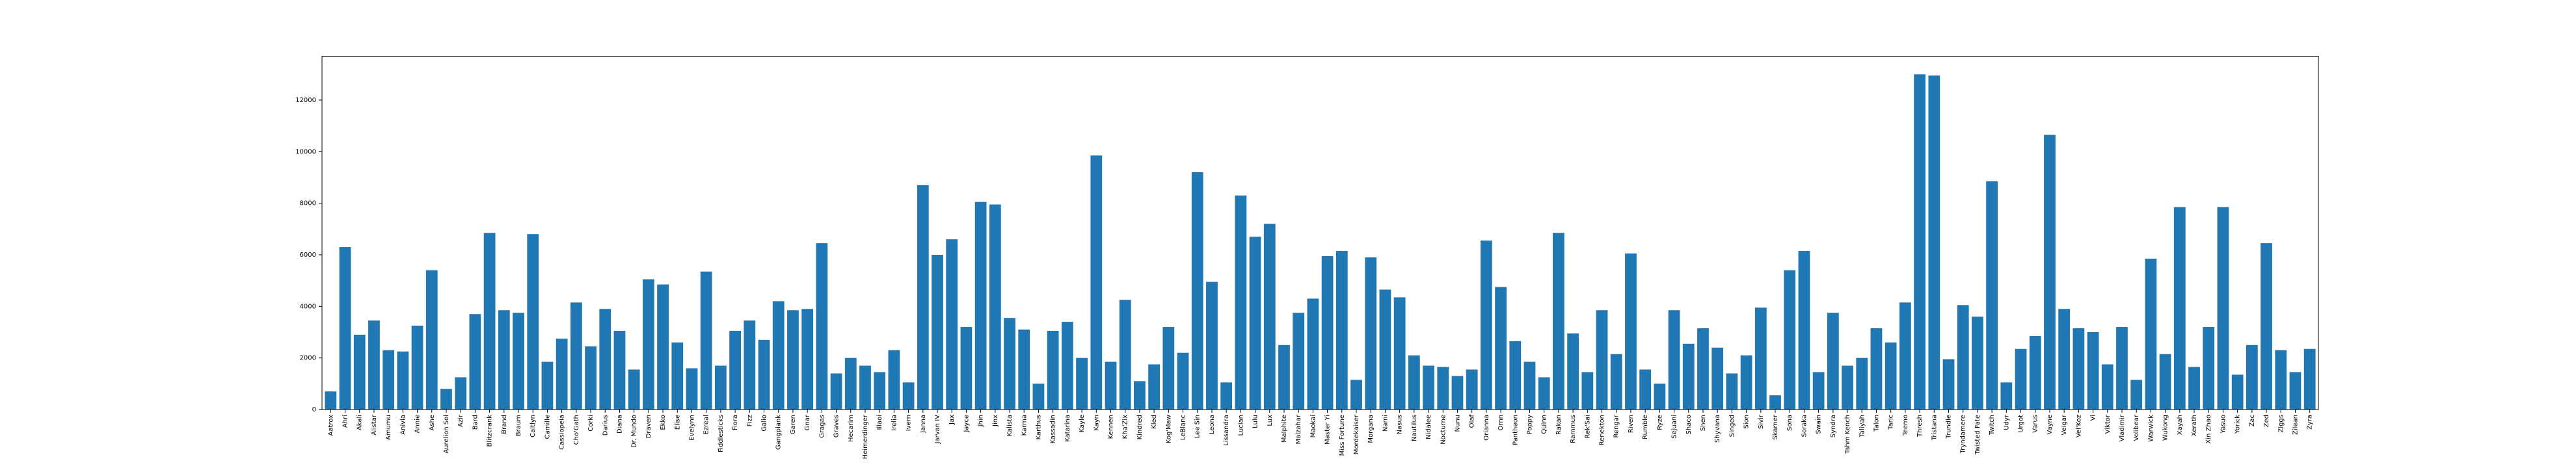  Describe the element at coordinates (1905, 356) in the screenshot. I see `bar-Teemo` at that location.